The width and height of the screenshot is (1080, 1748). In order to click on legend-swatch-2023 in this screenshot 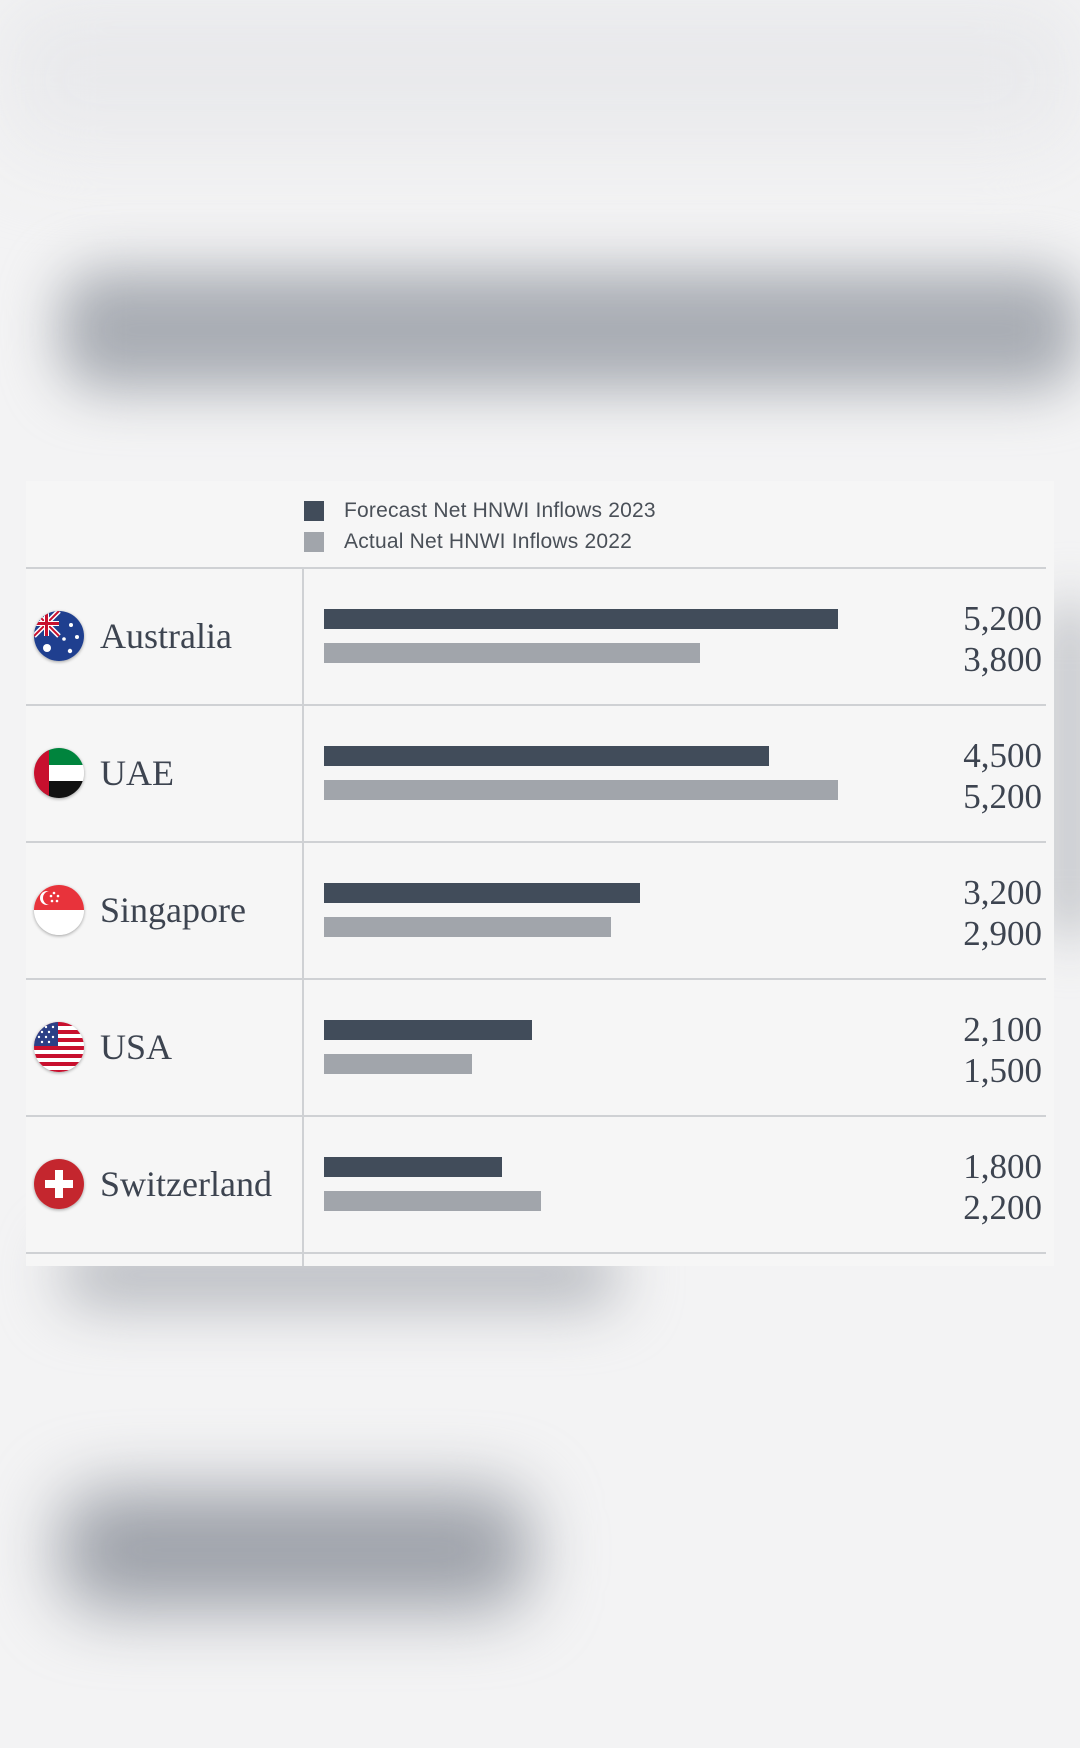, I will do `click(314, 510)`.